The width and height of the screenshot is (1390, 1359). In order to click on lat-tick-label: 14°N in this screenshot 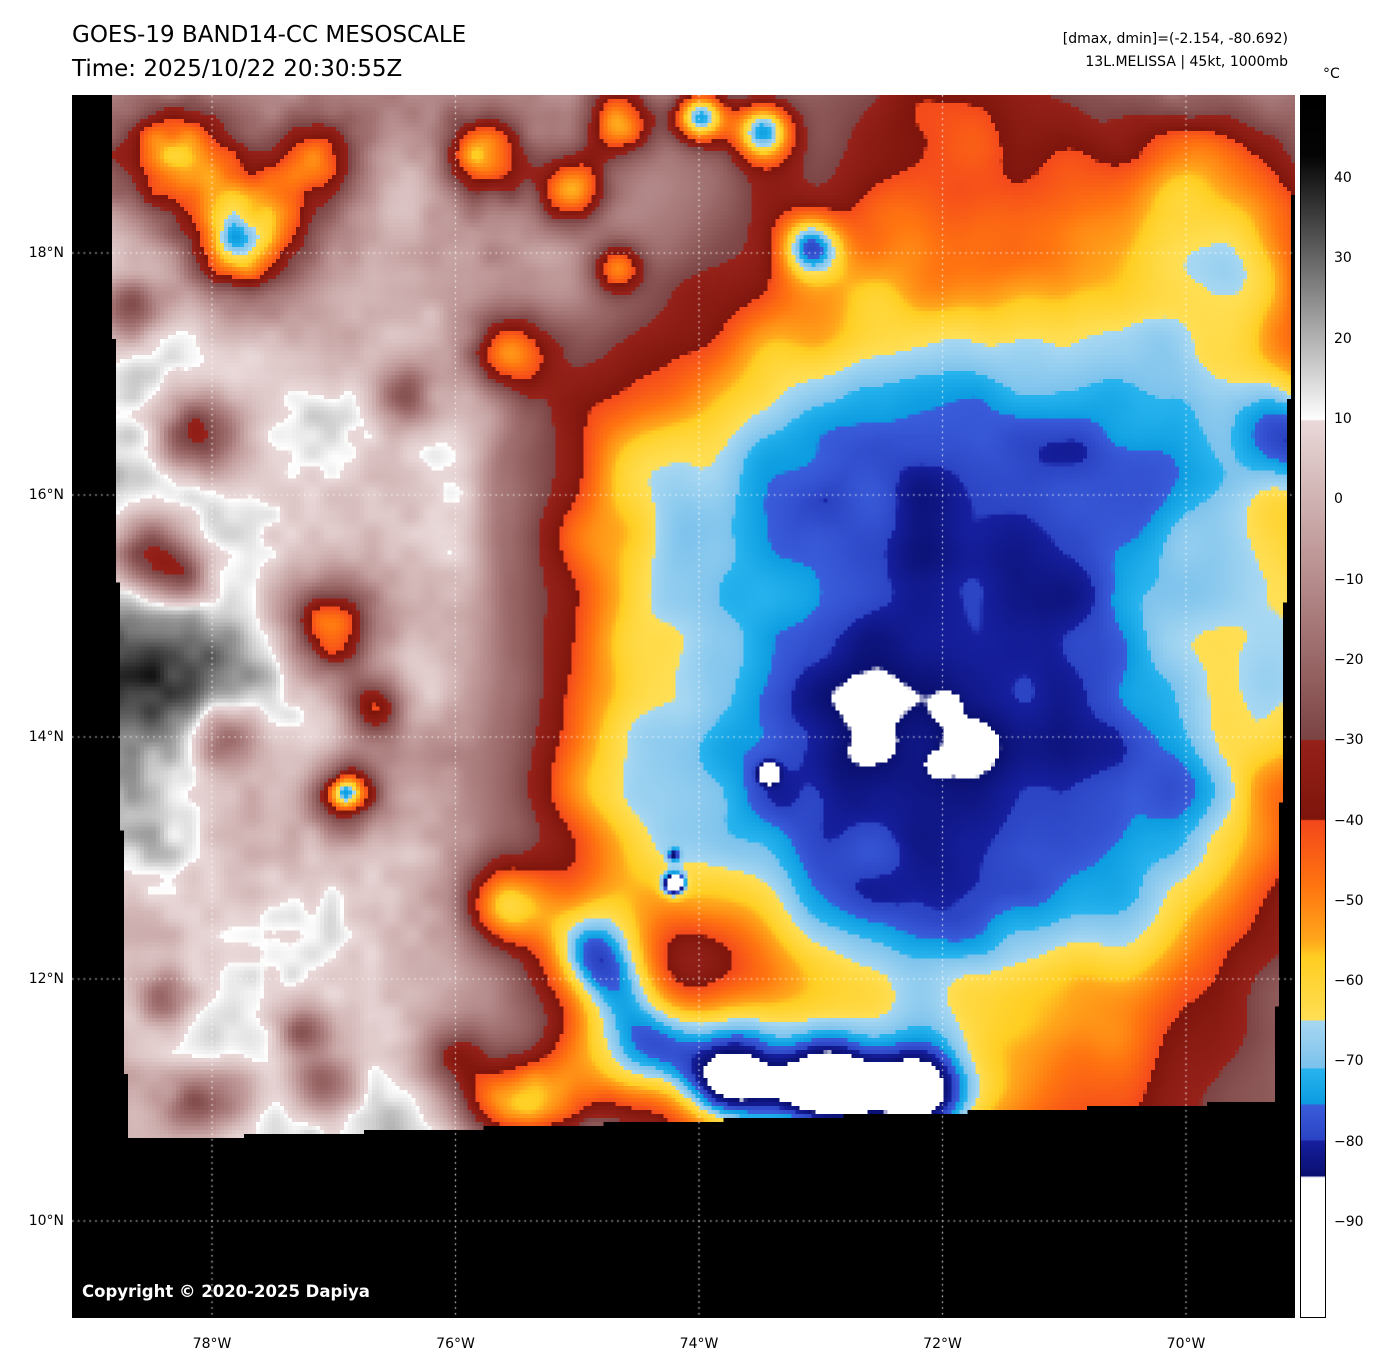, I will do `click(46, 737)`.